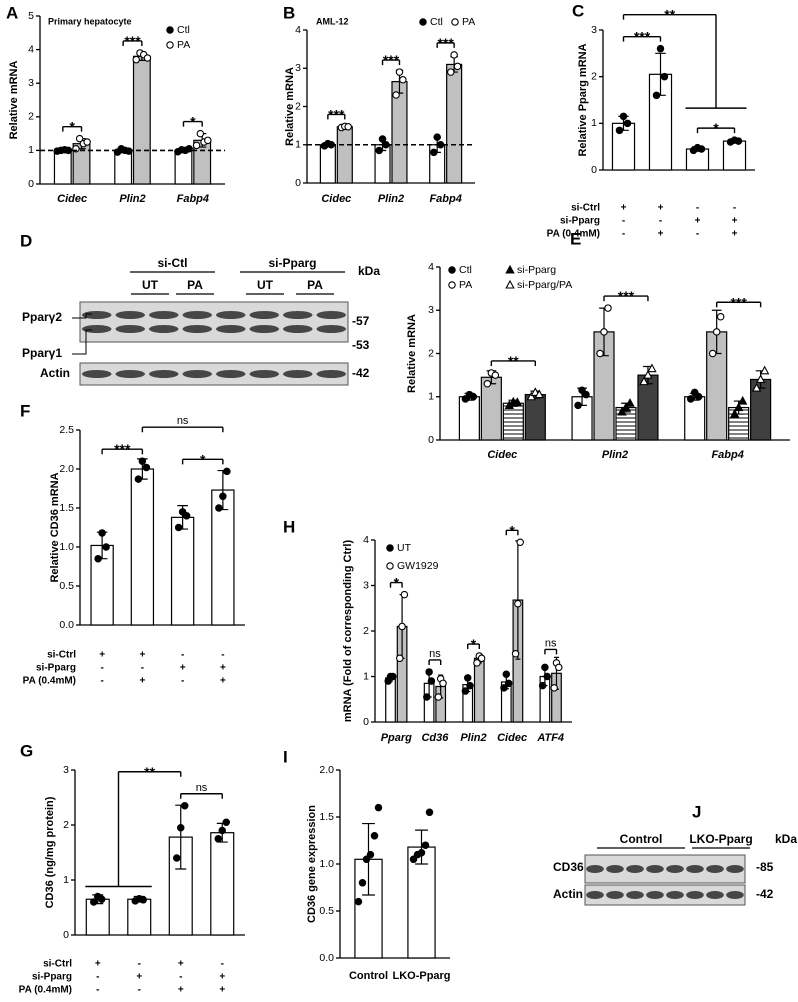  I want to click on panel-letter: D, so click(26, 240).